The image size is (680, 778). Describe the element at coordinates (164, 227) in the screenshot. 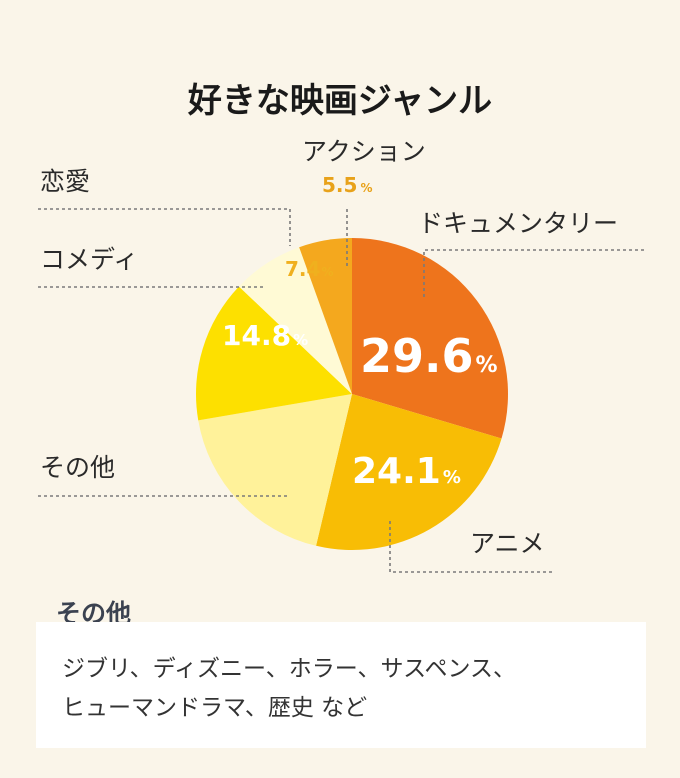

I see `leader-line-romance` at that location.